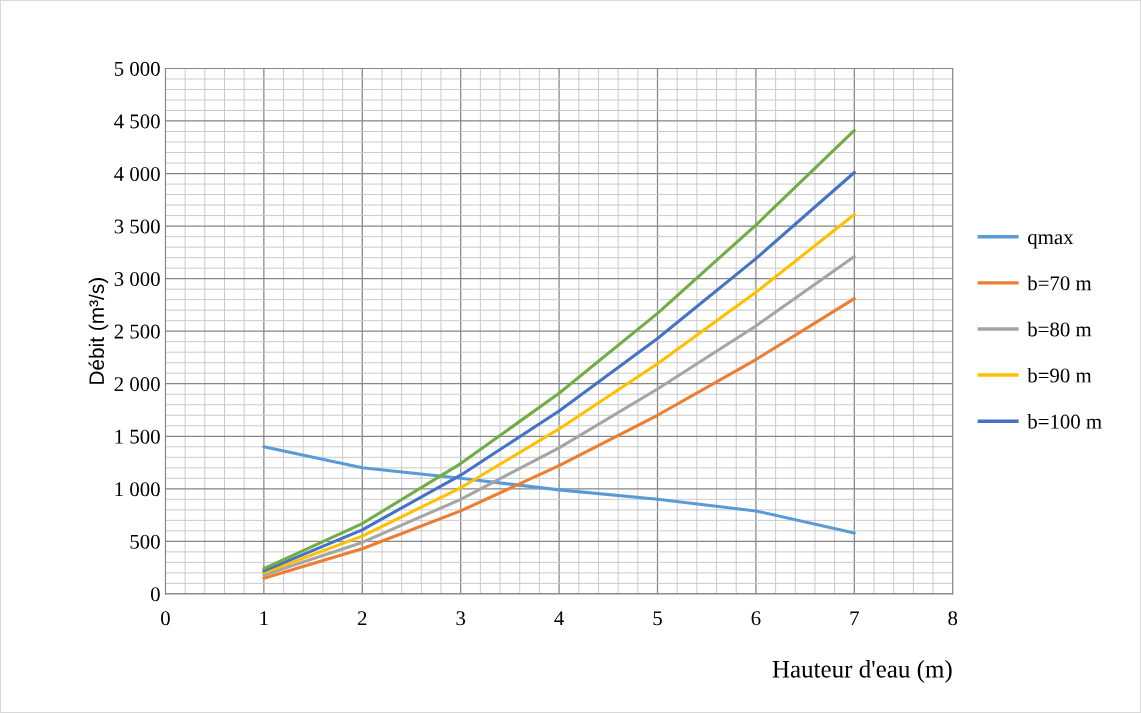 This screenshot has height=713, width=1141. What do you see at coordinates (1051, 241) in the screenshot?
I see `legend-label: qmax` at bounding box center [1051, 241].